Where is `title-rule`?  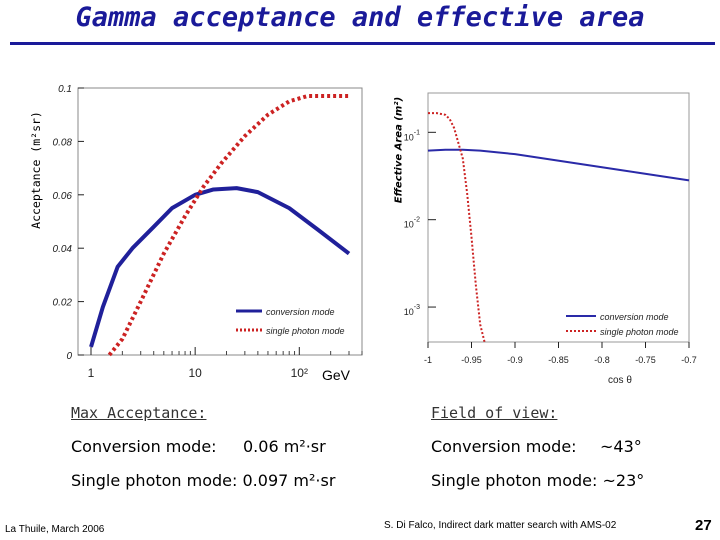
title-rule is located at coordinates (362, 43).